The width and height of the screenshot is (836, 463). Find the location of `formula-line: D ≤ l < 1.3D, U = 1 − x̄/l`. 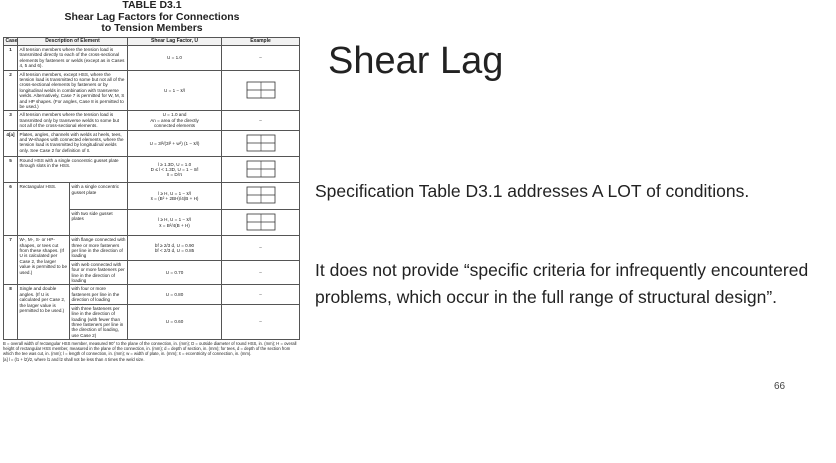

formula-line: D ≤ l < 1.3D, U = 1 − x̄/l is located at coordinates (174, 169).